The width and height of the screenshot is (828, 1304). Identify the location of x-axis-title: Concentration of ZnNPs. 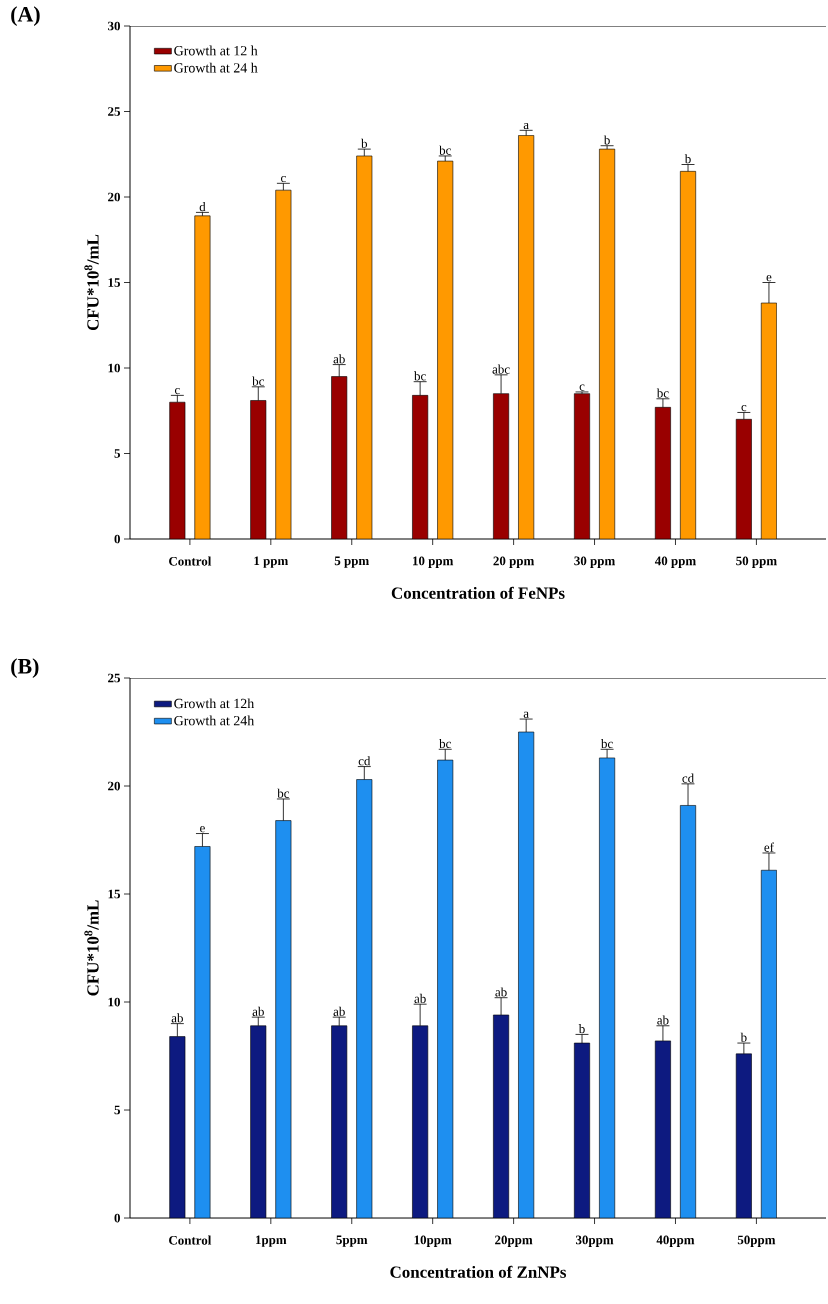
(478, 1271).